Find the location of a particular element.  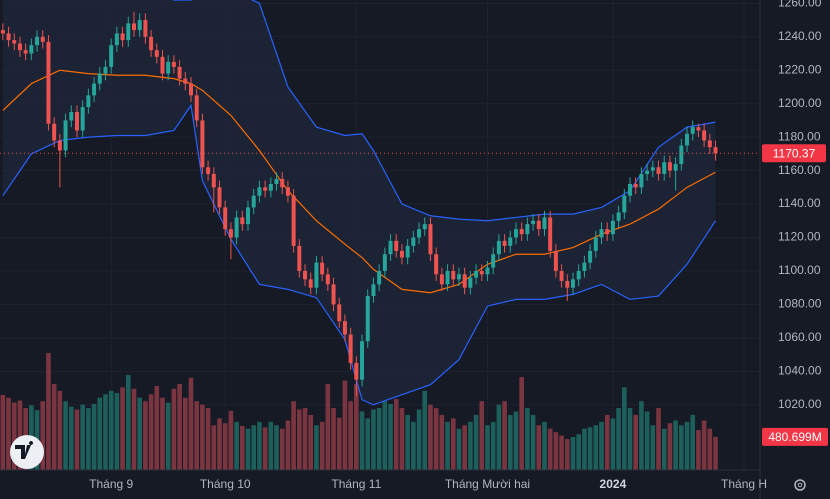

gear-center is located at coordinates (800, 485).